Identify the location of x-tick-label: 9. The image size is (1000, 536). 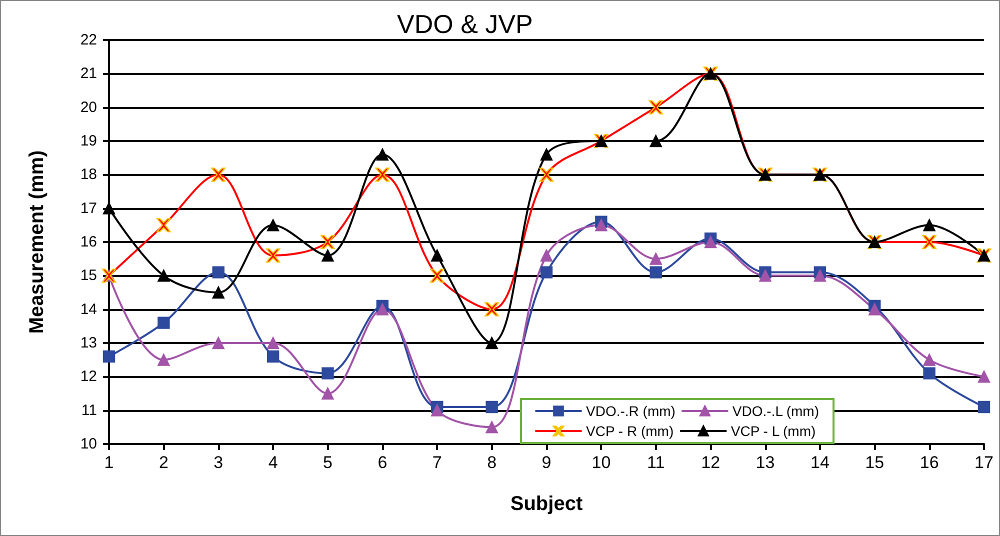
(547, 462).